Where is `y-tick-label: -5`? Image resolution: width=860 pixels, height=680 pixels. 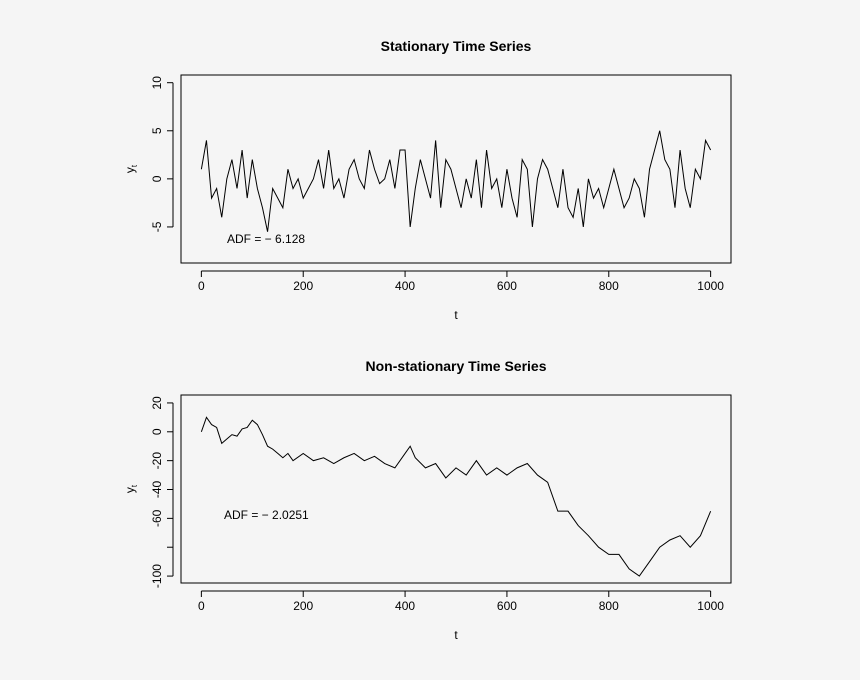
y-tick-label: -5 is located at coordinates (157, 226).